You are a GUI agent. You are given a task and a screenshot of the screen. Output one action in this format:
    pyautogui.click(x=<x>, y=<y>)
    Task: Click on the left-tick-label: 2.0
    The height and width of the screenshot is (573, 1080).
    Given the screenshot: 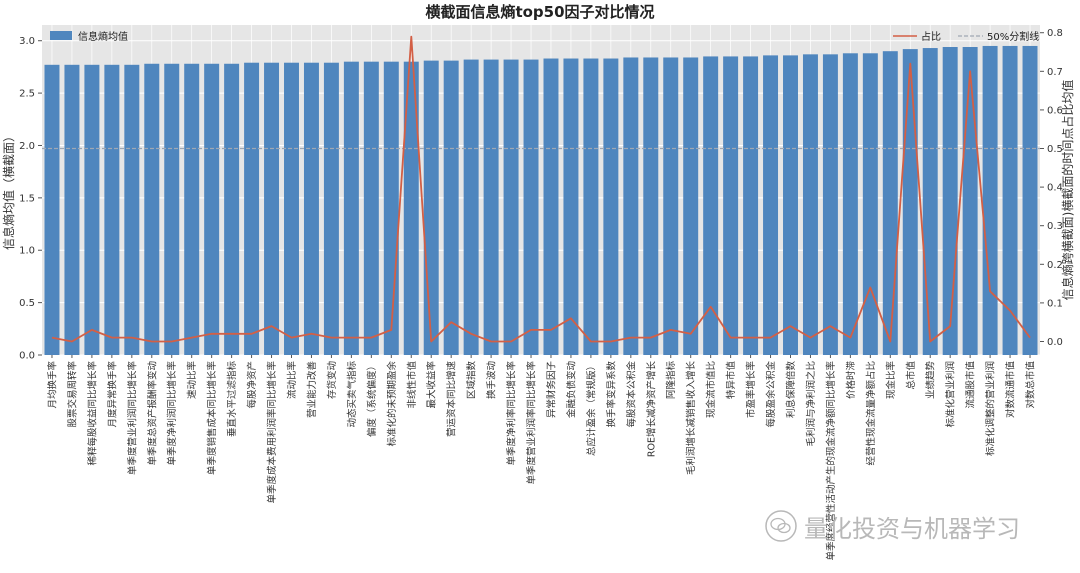 What is the action you would take?
    pyautogui.click(x=27, y=146)
    